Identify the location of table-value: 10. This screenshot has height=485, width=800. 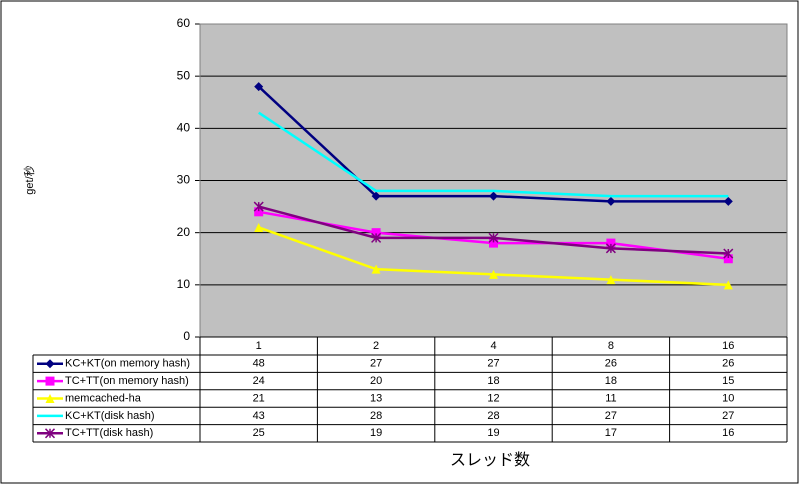
(728, 398).